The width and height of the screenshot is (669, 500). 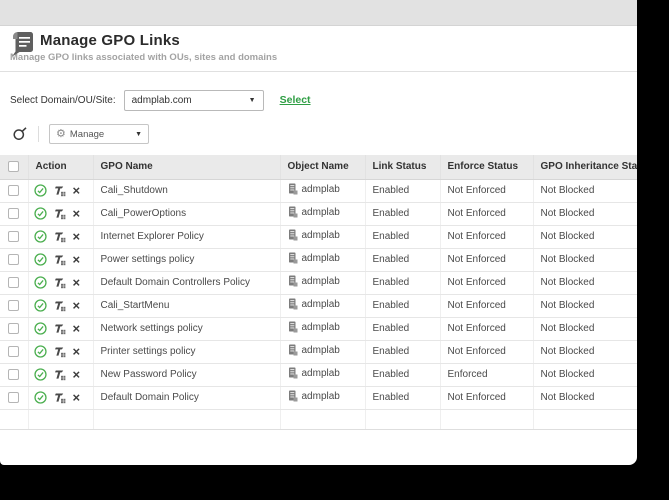 I want to click on empty-filler-row, so click(x=318, y=419).